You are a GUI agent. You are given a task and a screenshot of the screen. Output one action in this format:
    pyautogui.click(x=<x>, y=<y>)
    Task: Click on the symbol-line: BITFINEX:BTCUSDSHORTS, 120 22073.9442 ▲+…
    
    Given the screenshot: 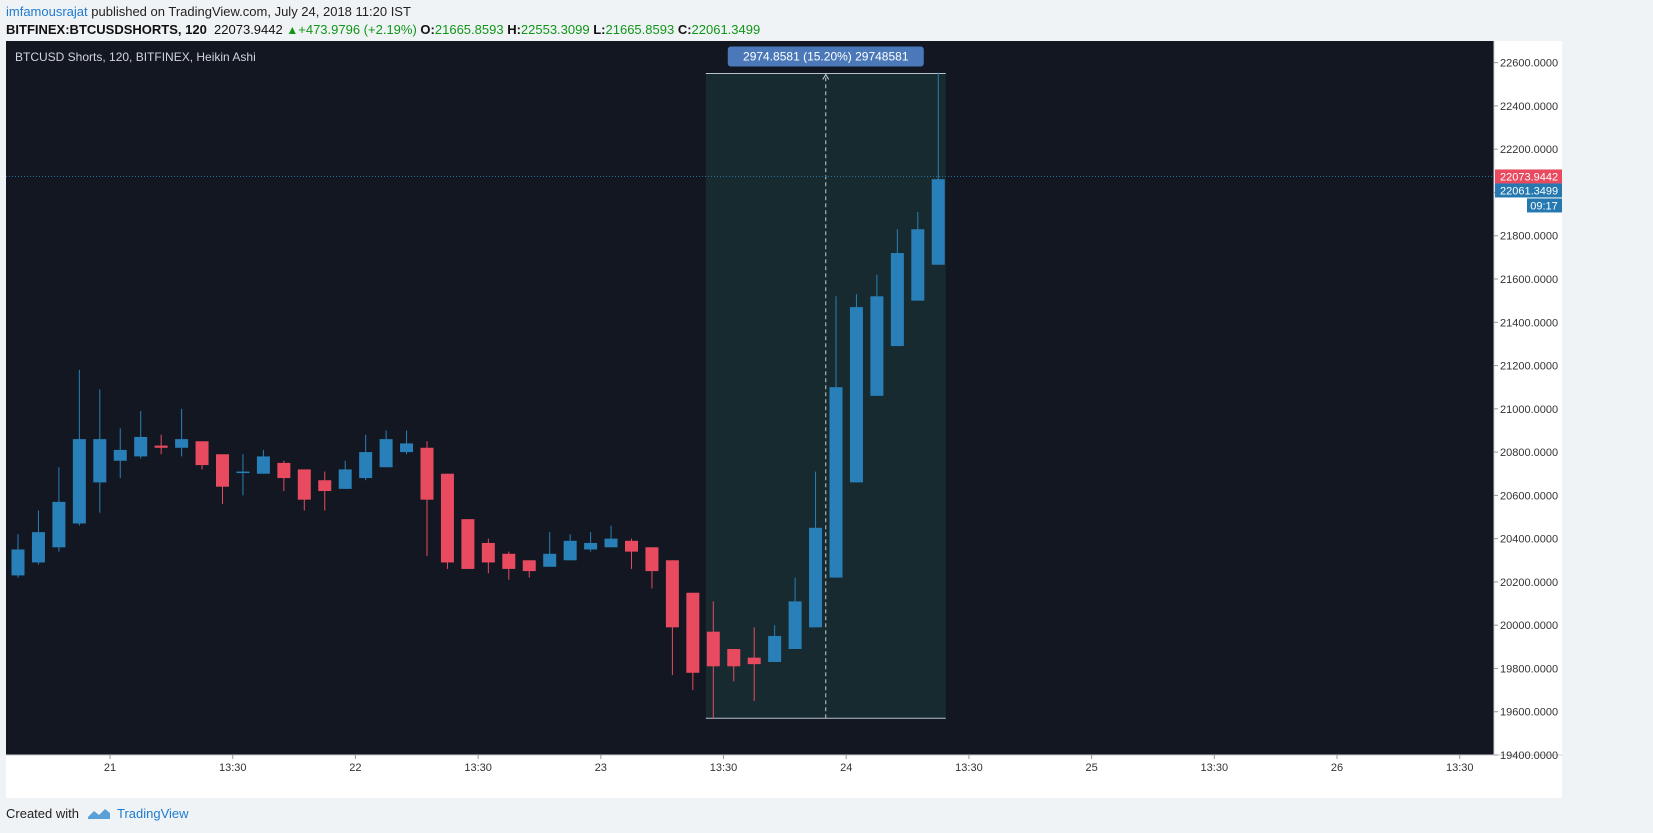 What is the action you would take?
    pyautogui.click(x=383, y=29)
    